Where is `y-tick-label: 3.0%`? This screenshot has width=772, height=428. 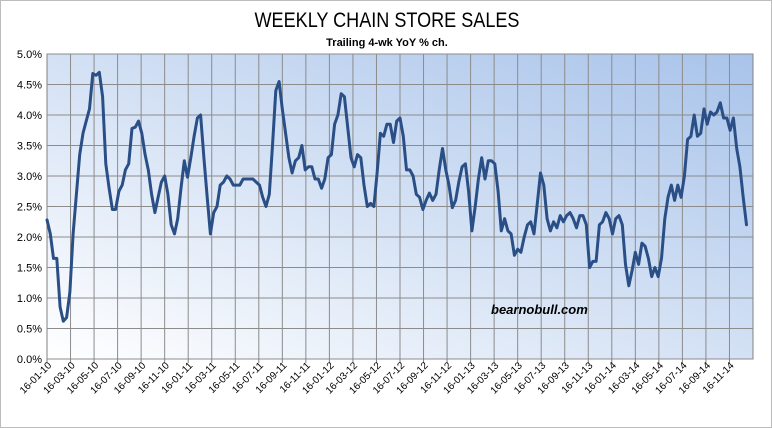
y-tick-label: 3.0% is located at coordinates (29, 177).